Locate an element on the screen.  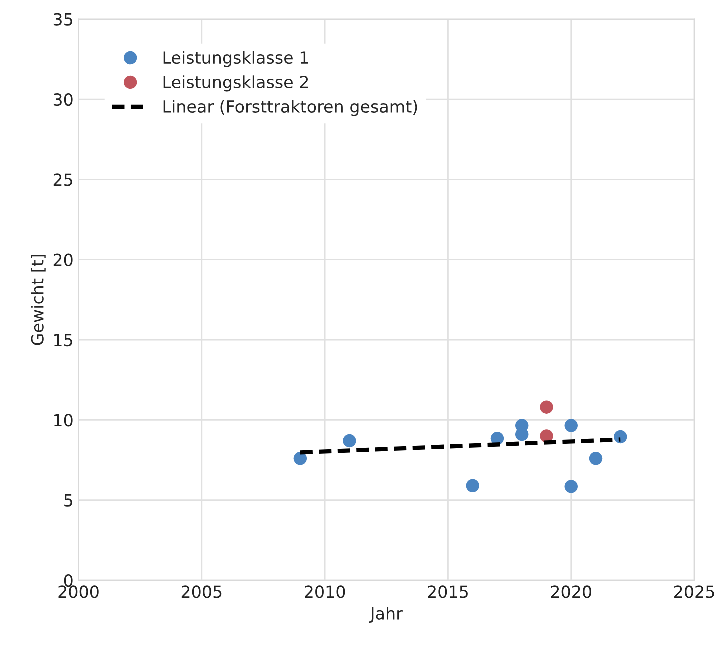
x-tick-label: 2000 is located at coordinates (78, 592).